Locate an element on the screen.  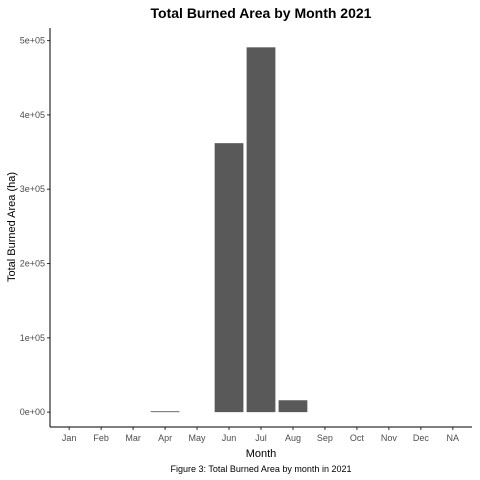
x-tick-label: Feb is located at coordinates (101, 438).